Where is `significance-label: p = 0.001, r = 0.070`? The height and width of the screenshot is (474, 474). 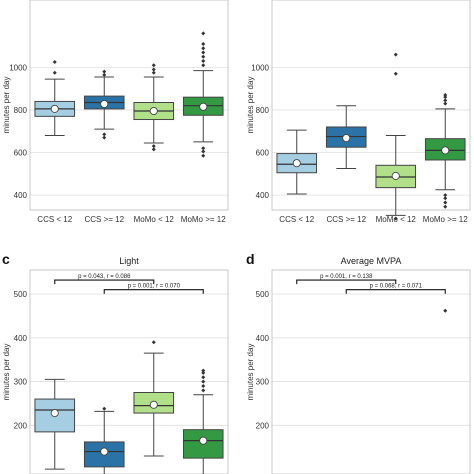
significance-label: p = 0.001, r = 0.070 is located at coordinates (154, 287).